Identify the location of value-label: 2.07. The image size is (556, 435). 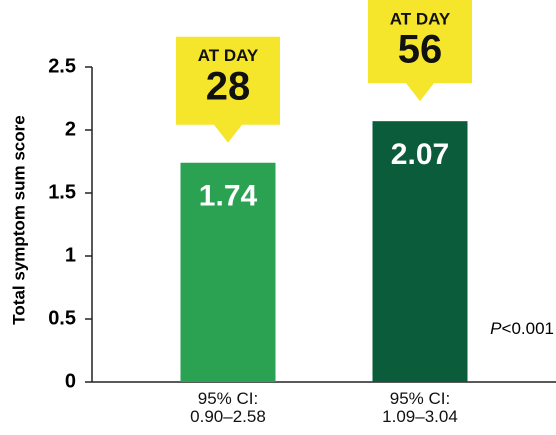
(420, 154).